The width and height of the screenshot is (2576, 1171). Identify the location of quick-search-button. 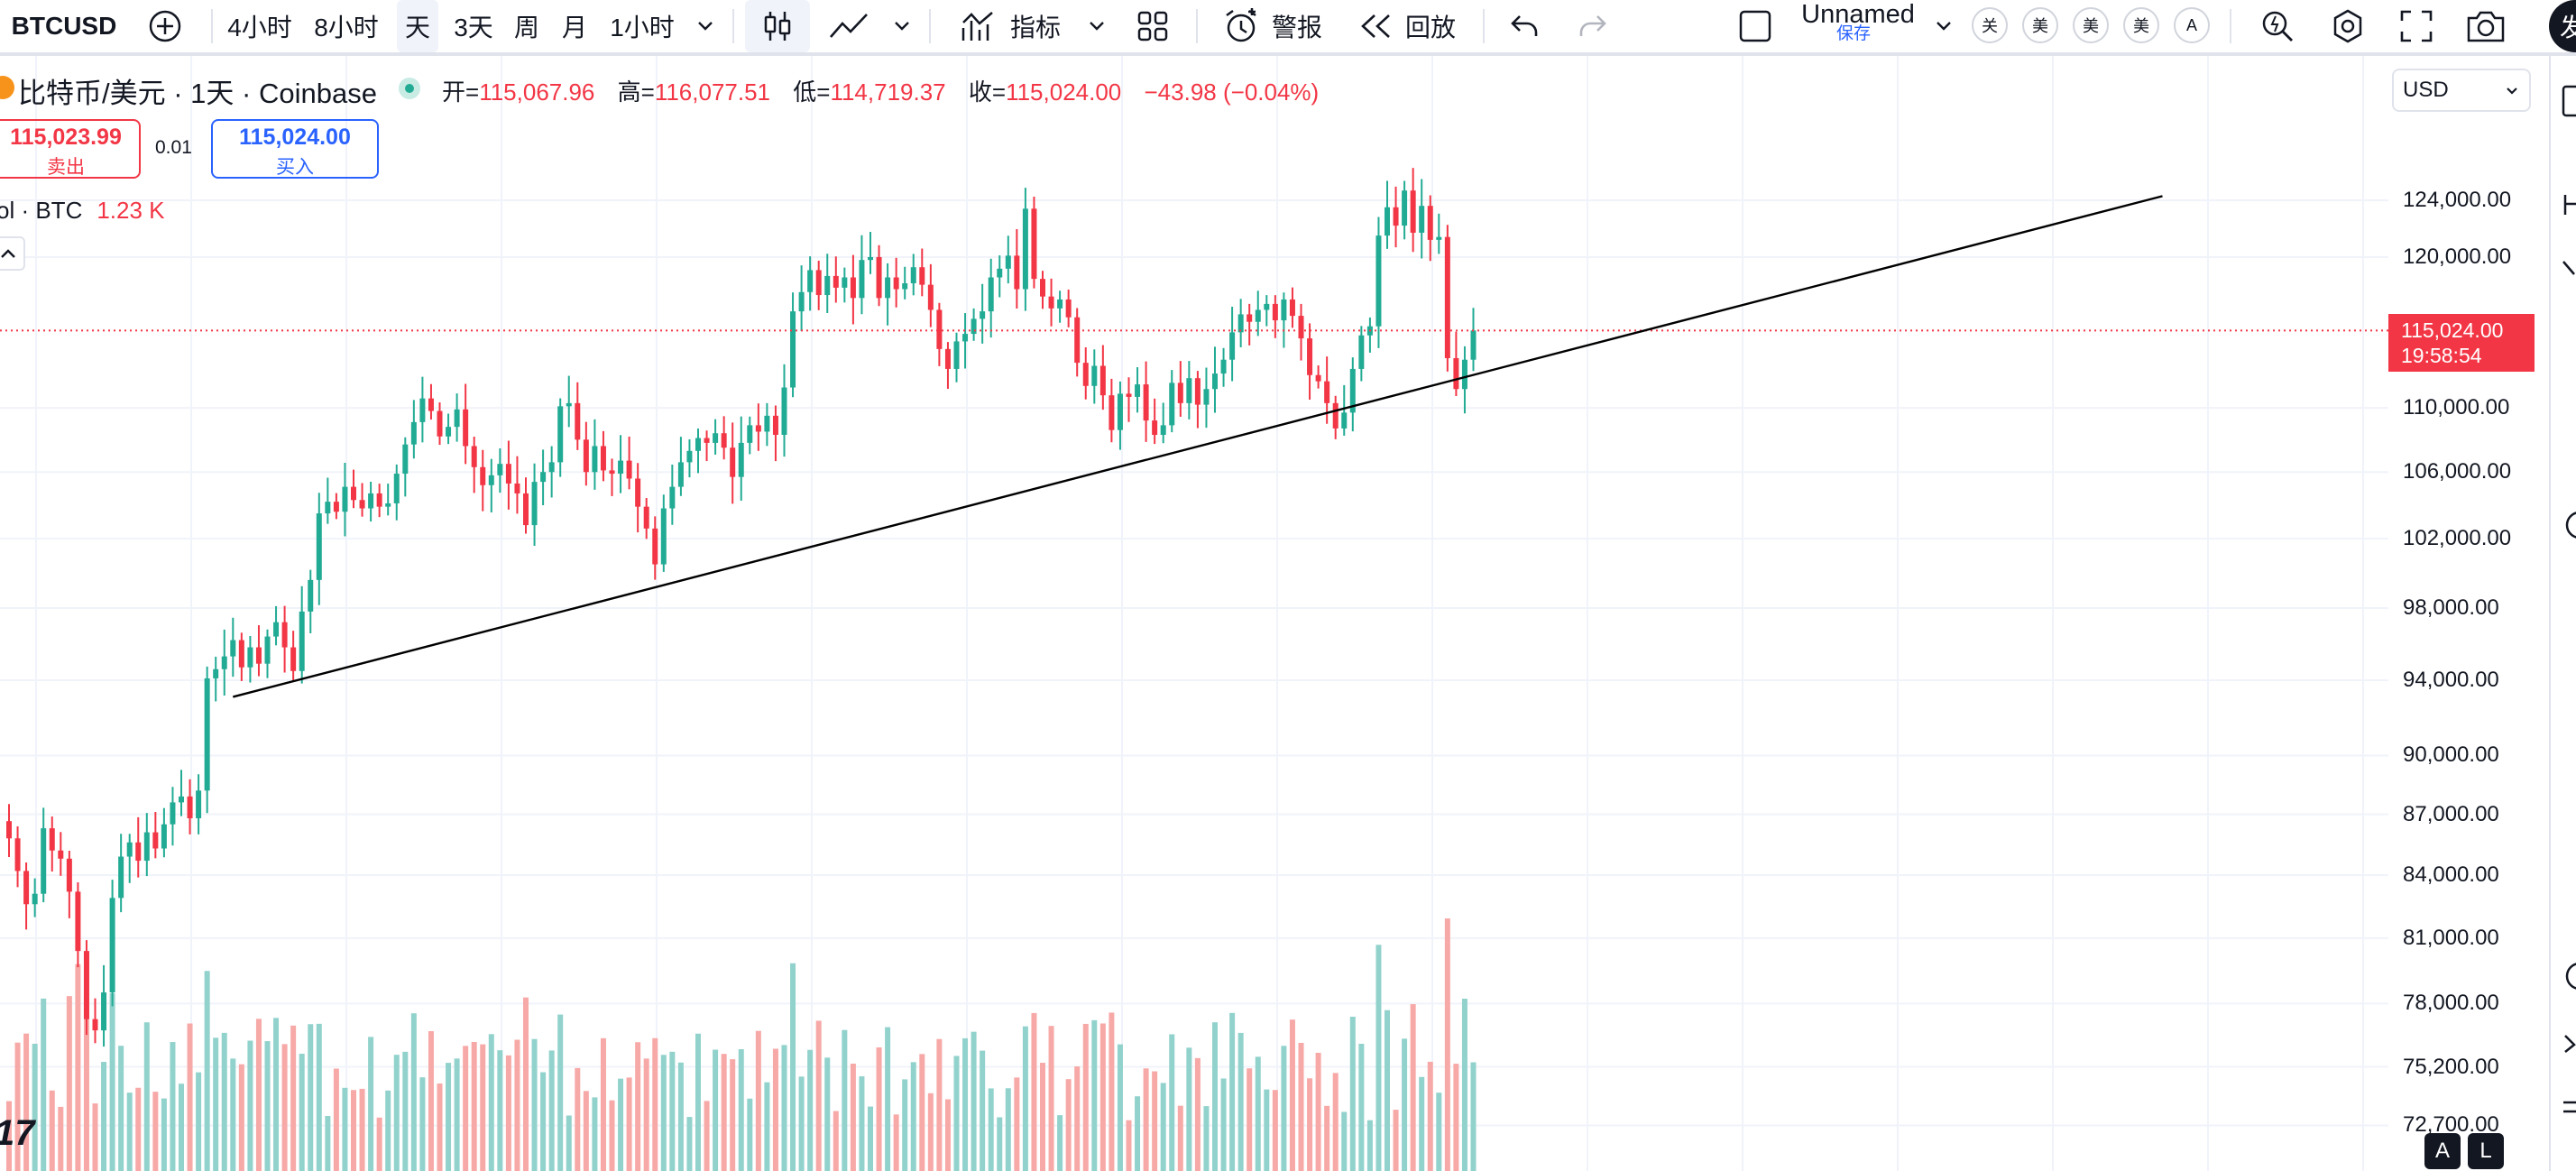
(2277, 26).